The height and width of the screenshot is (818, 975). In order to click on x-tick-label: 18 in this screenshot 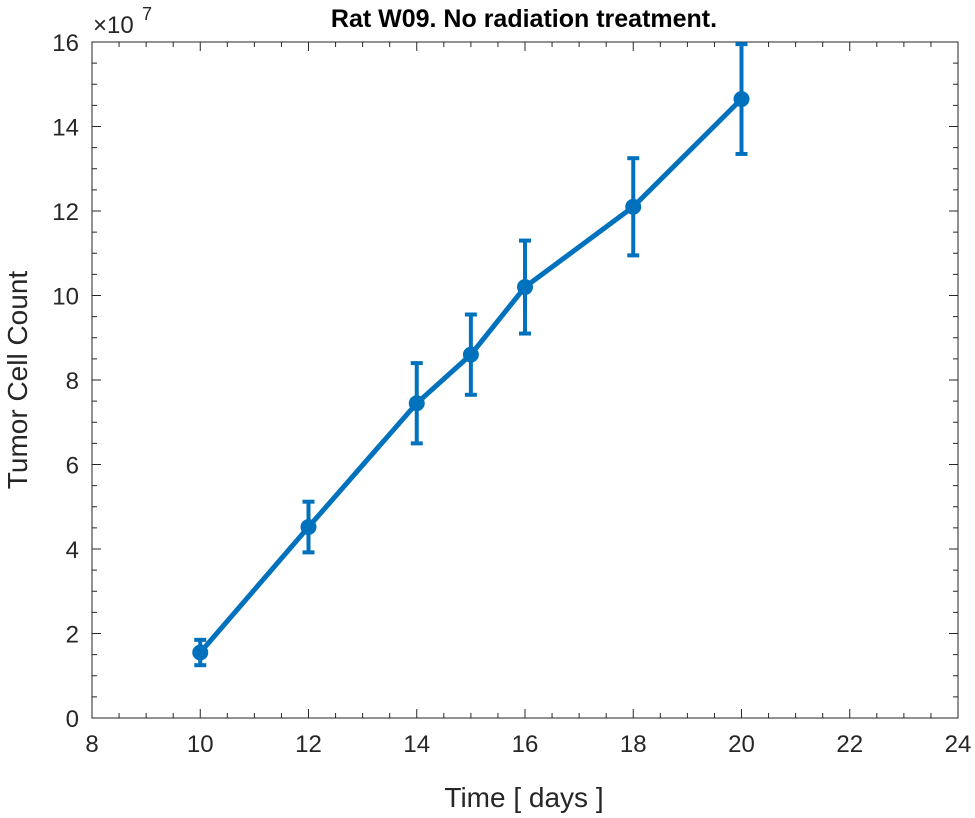, I will do `click(633, 744)`.